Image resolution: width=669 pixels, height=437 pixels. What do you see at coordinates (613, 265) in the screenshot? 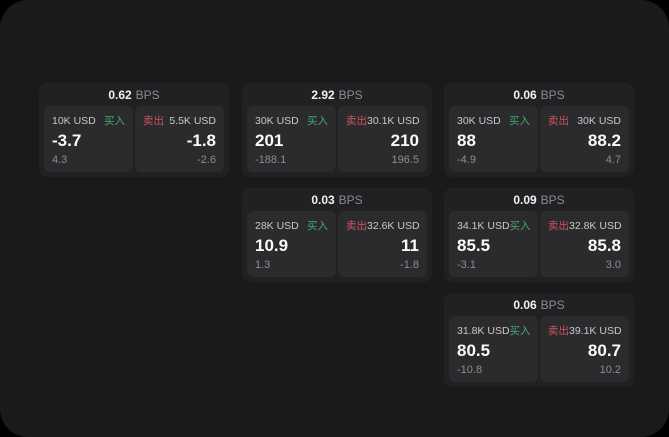
I see `sell-delta: 3.0` at bounding box center [613, 265].